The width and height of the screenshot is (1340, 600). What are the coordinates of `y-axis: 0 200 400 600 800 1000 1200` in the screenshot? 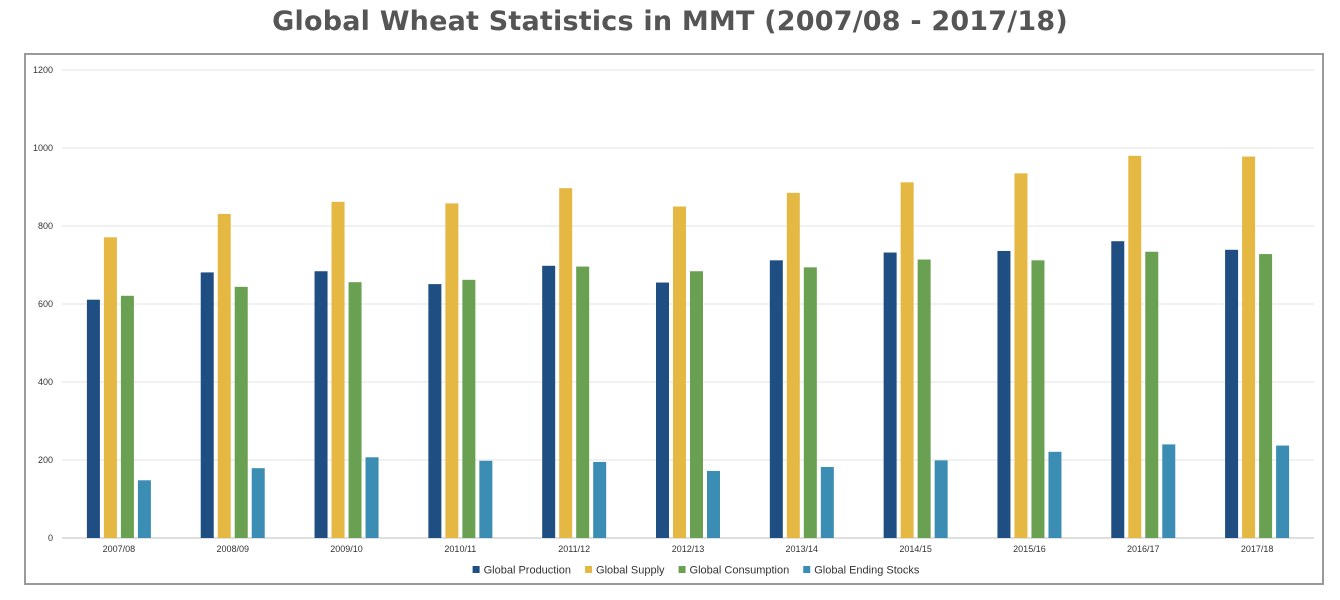 It's located at (43, 304).